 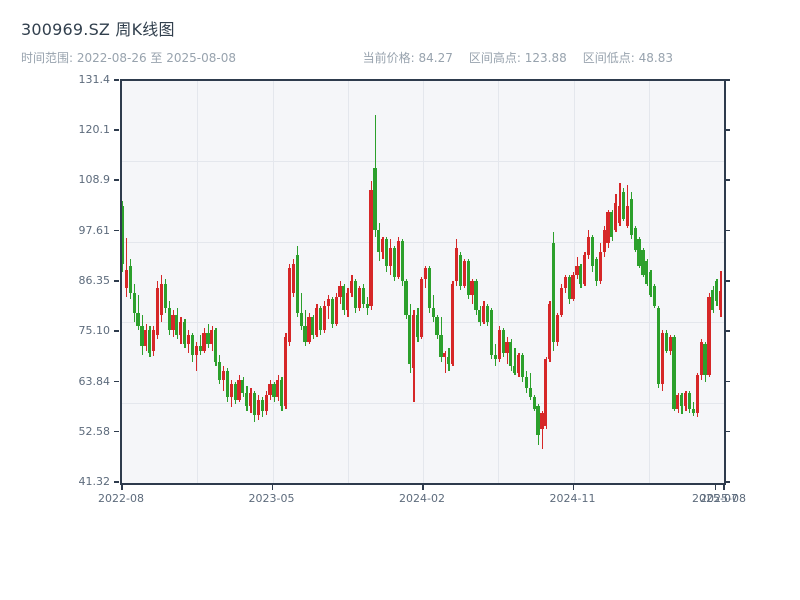 I want to click on y-tick-label: 120.1, so click(x=94, y=130).